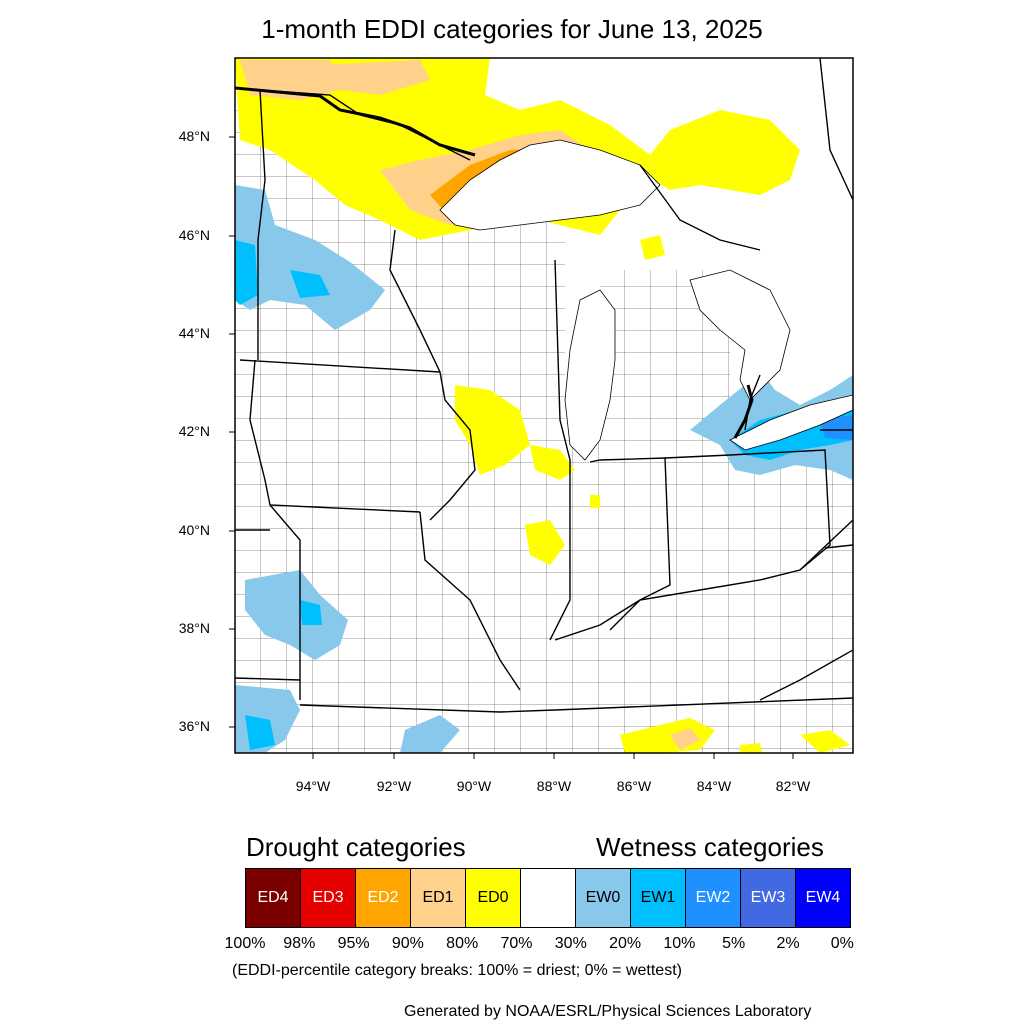 The width and height of the screenshot is (1024, 1024). I want to click on lon-ticks, so click(553, 756).